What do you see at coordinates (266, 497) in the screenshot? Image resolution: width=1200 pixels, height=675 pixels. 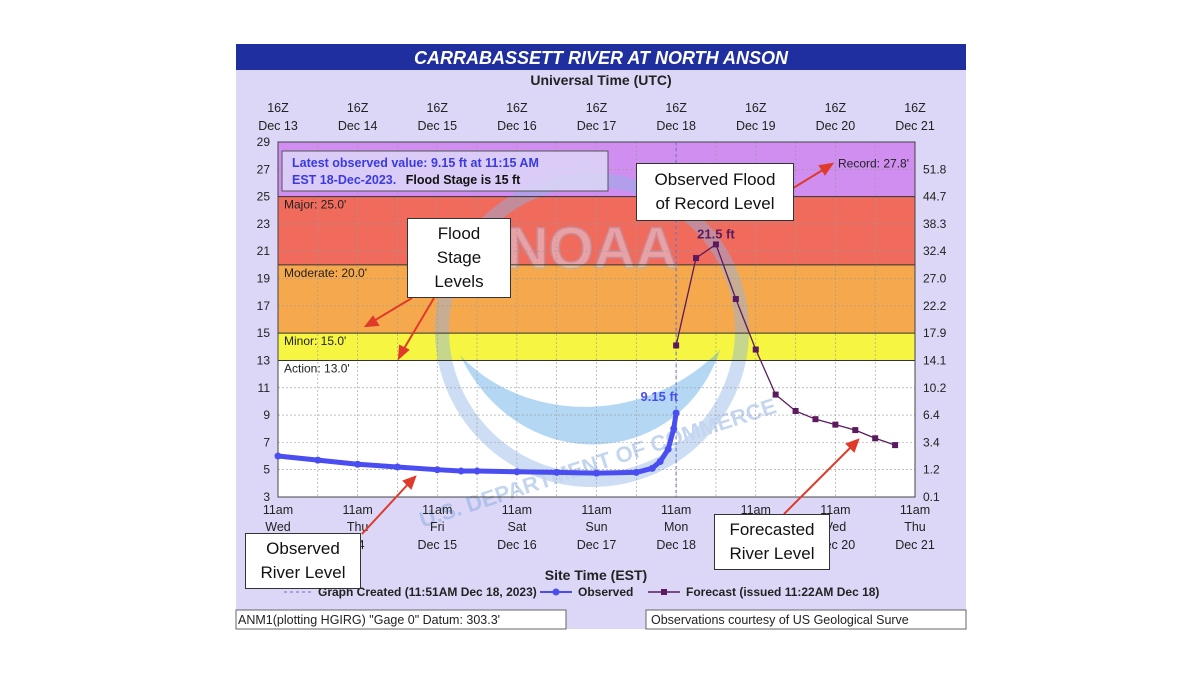 I see `y-tick-label: 3` at bounding box center [266, 497].